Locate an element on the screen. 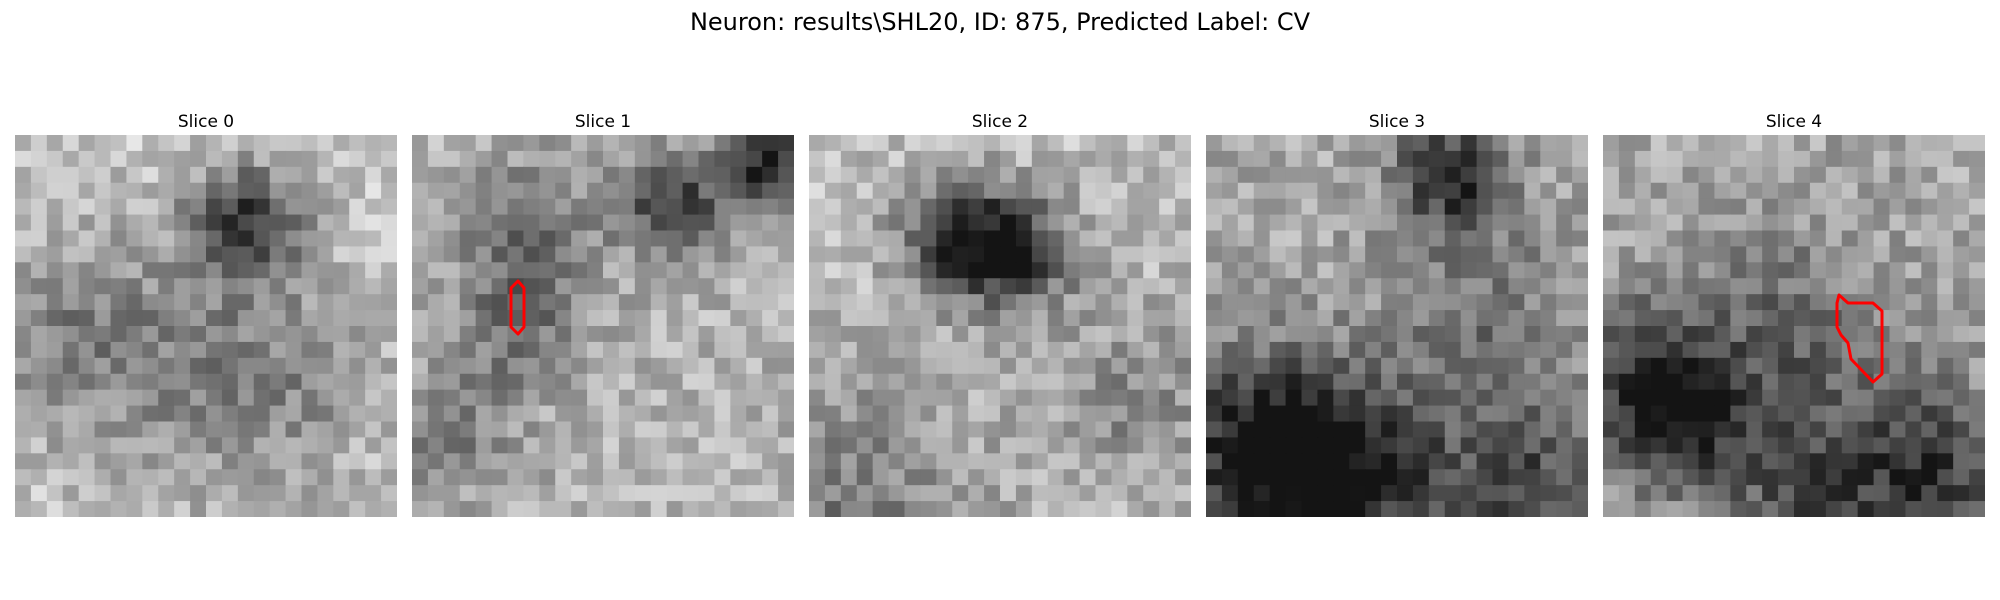  slice-panel-2: Slice 2 is located at coordinates (1000, 313).